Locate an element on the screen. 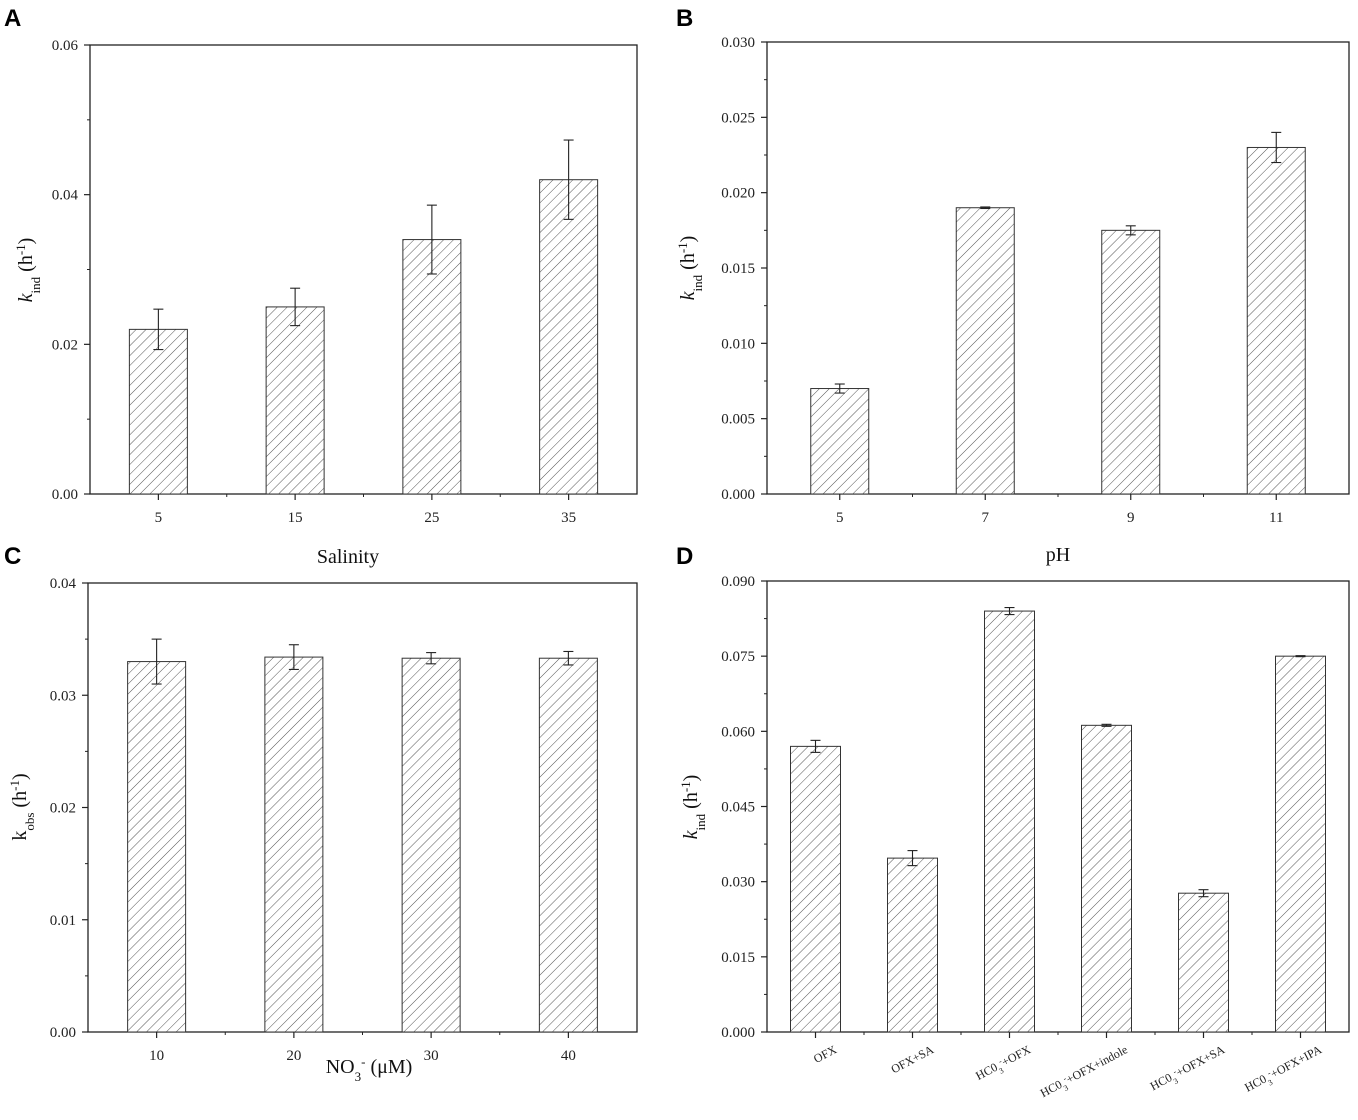  y-tick-label: 0.045 is located at coordinates (738, 808).